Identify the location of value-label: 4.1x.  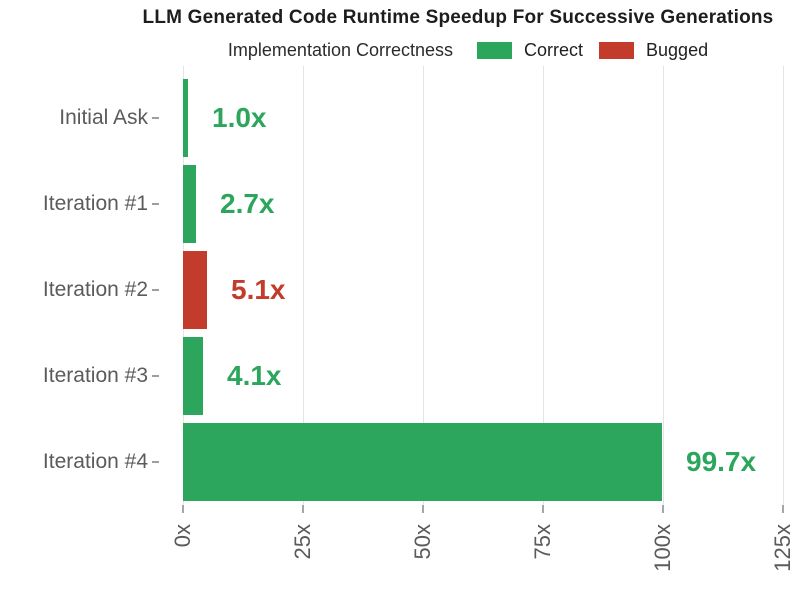
(254, 375).